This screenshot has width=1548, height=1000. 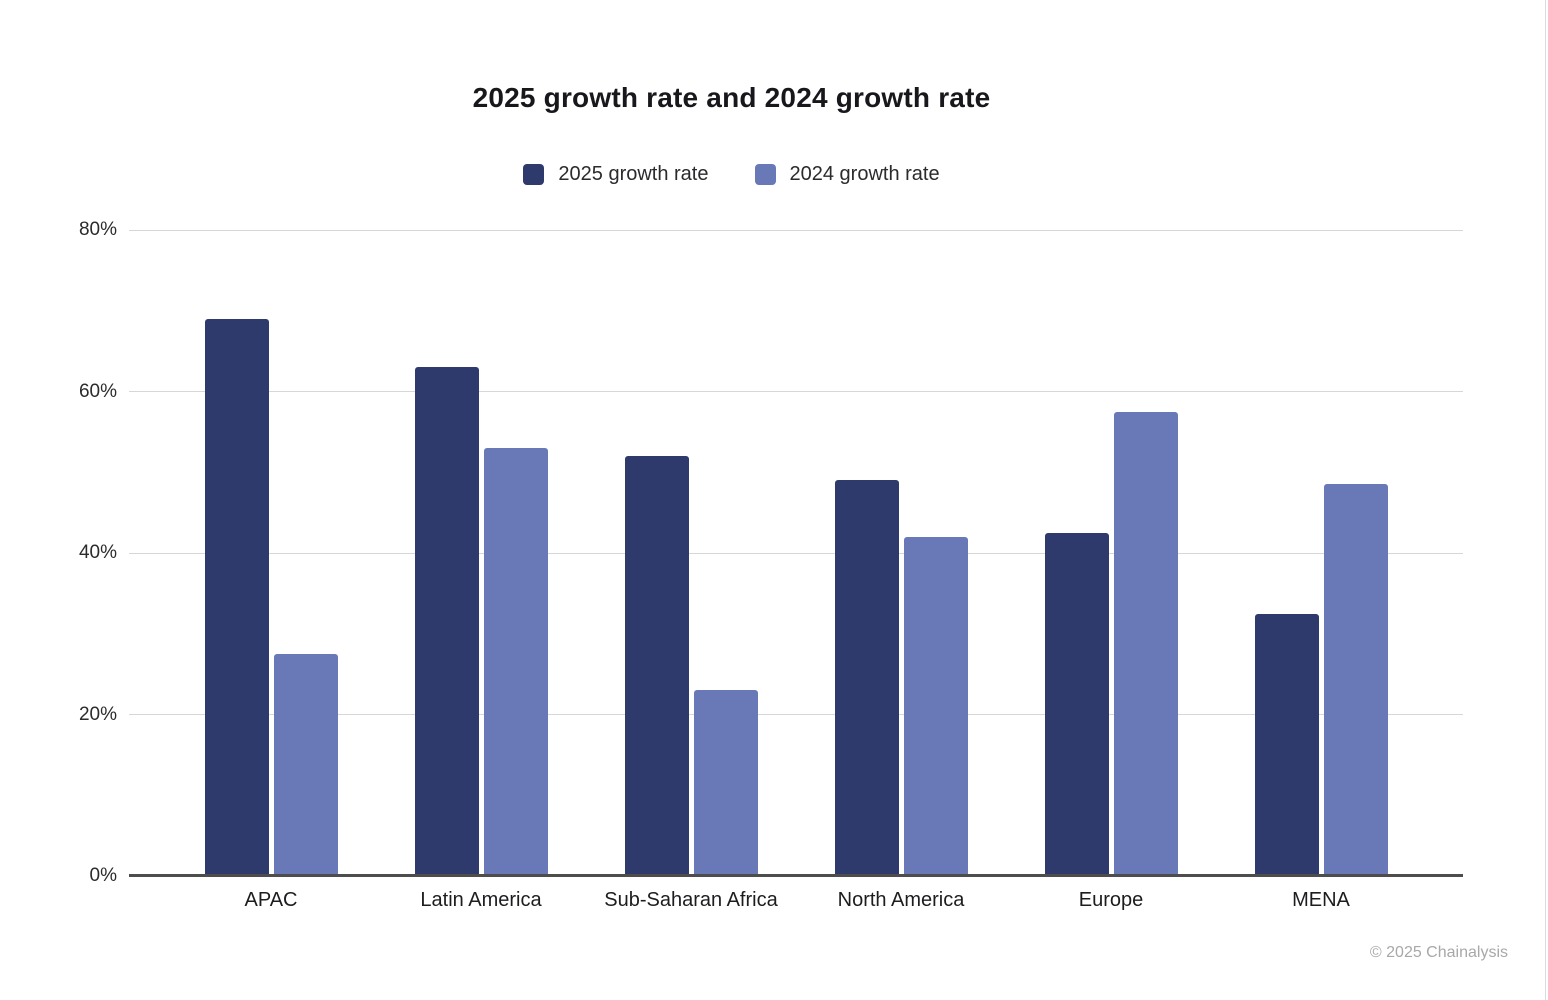 What do you see at coordinates (446, 621) in the screenshot?
I see `bar-2025-growth-rate-latin-america` at bounding box center [446, 621].